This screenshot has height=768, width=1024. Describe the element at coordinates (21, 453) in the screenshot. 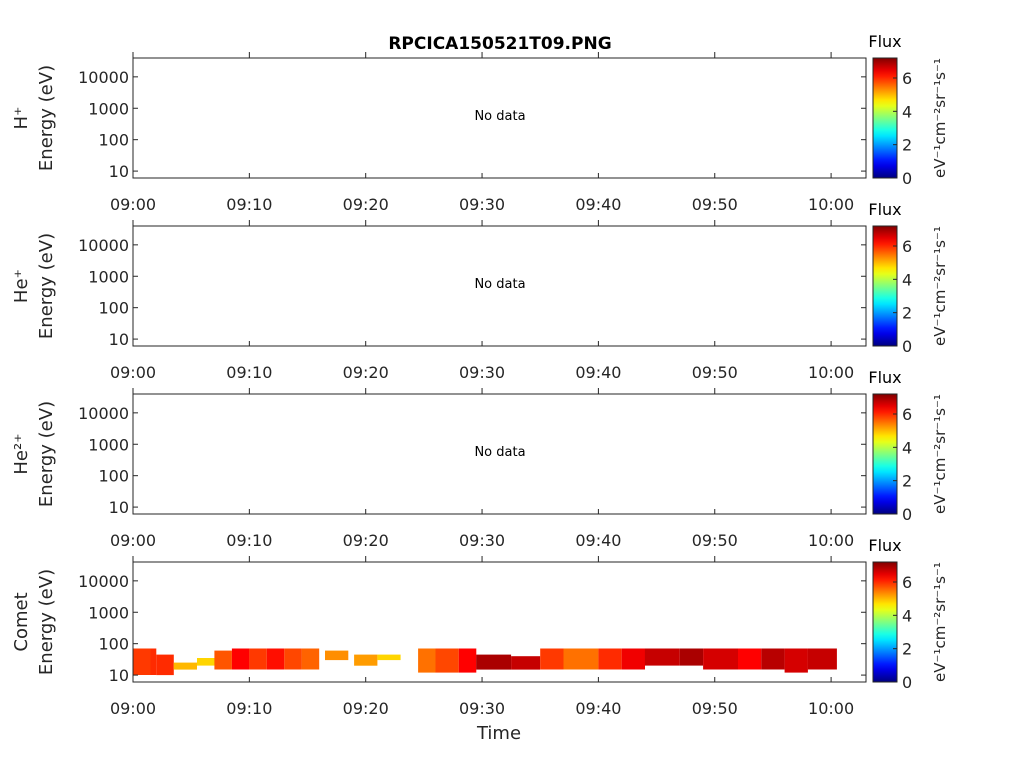

I see `species-label: He²⁺` at that location.